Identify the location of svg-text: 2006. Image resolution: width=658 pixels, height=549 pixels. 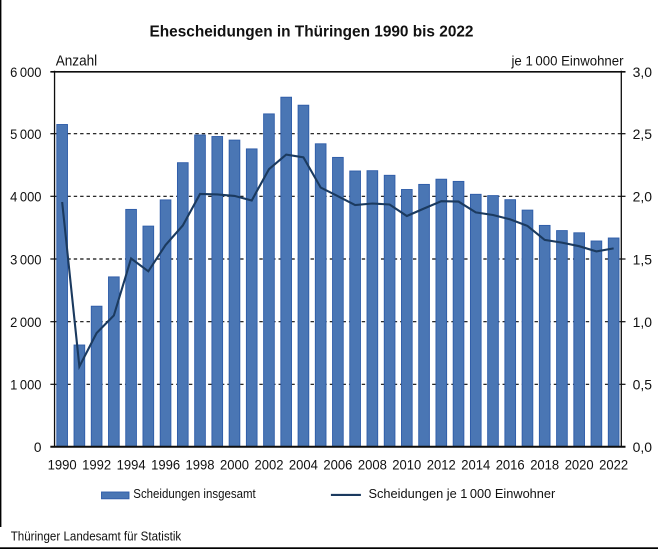
(337, 465).